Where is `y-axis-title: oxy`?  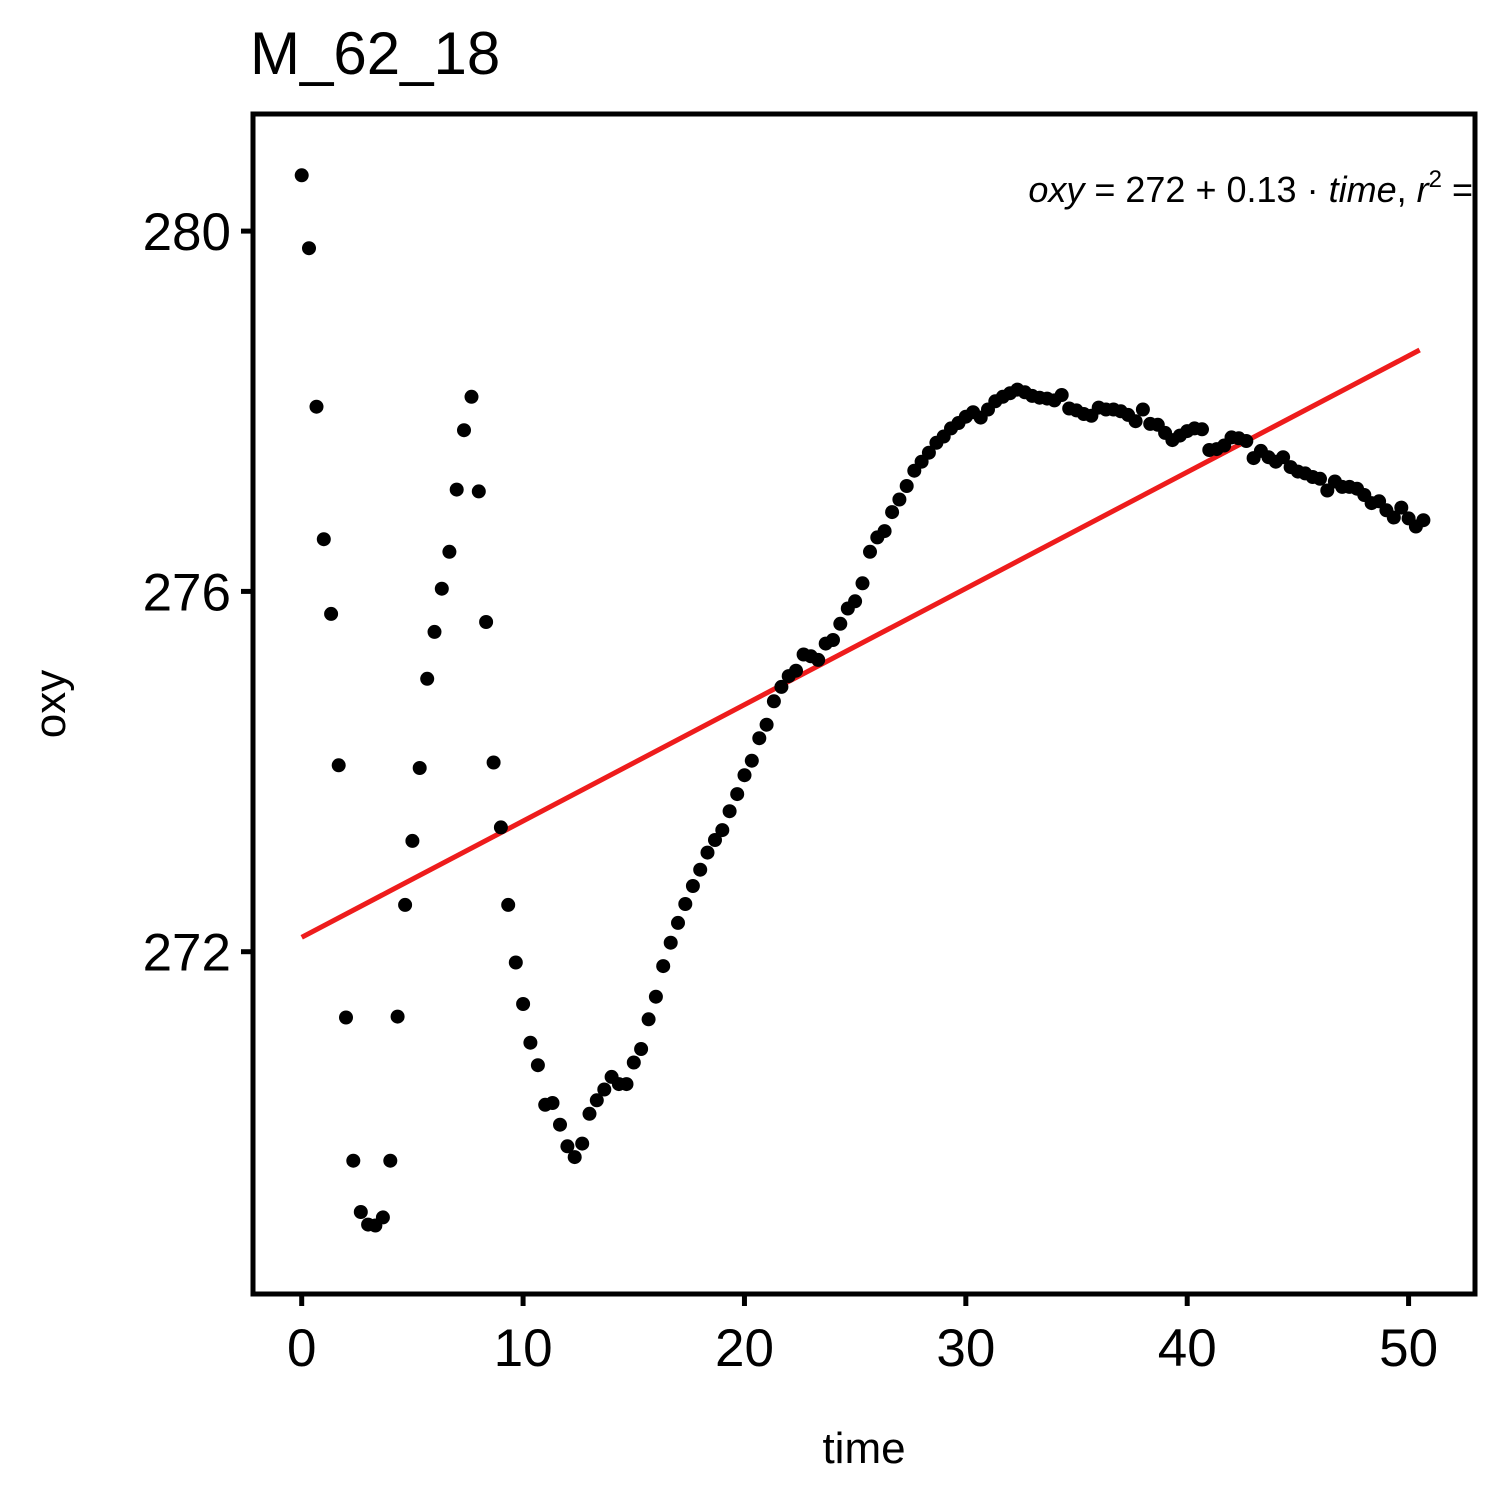 y-axis-title: oxy is located at coordinates (50, 704).